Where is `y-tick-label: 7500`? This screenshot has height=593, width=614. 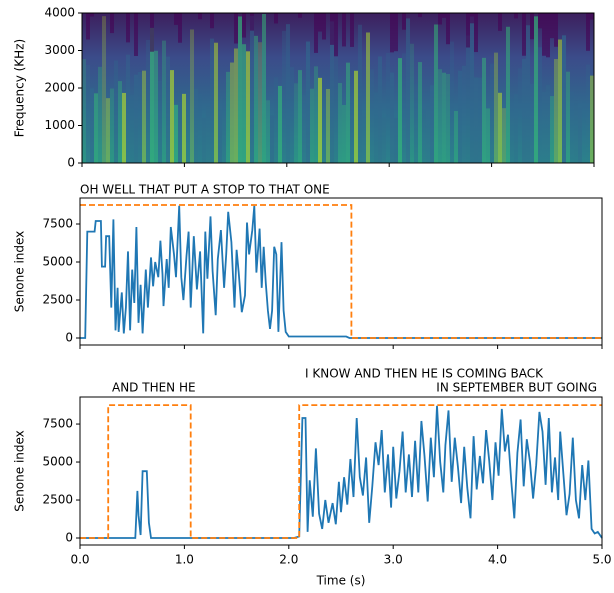
y-tick-label: 7500 is located at coordinates (57, 223).